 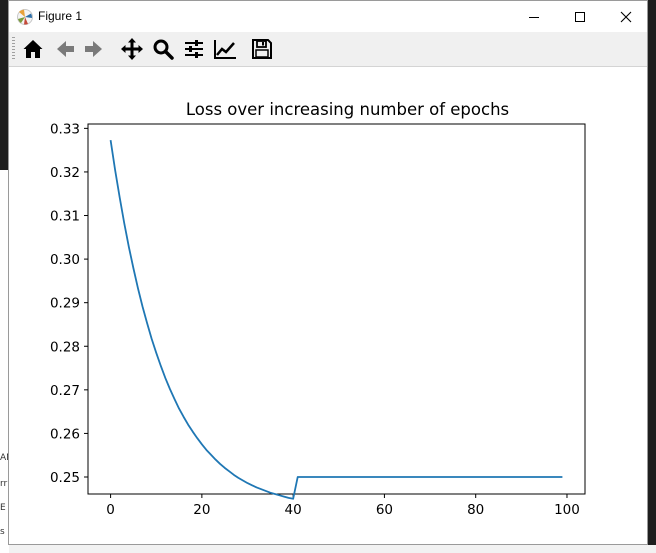 What do you see at coordinates (65, 478) in the screenshot?
I see `y-tick-label: 0.25` at bounding box center [65, 478].